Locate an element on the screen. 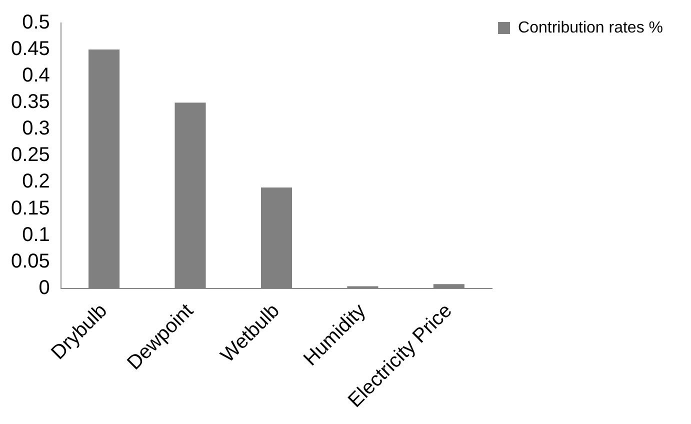 The width and height of the screenshot is (691, 424). y-tick-label: 0.05 is located at coordinates (30, 261).